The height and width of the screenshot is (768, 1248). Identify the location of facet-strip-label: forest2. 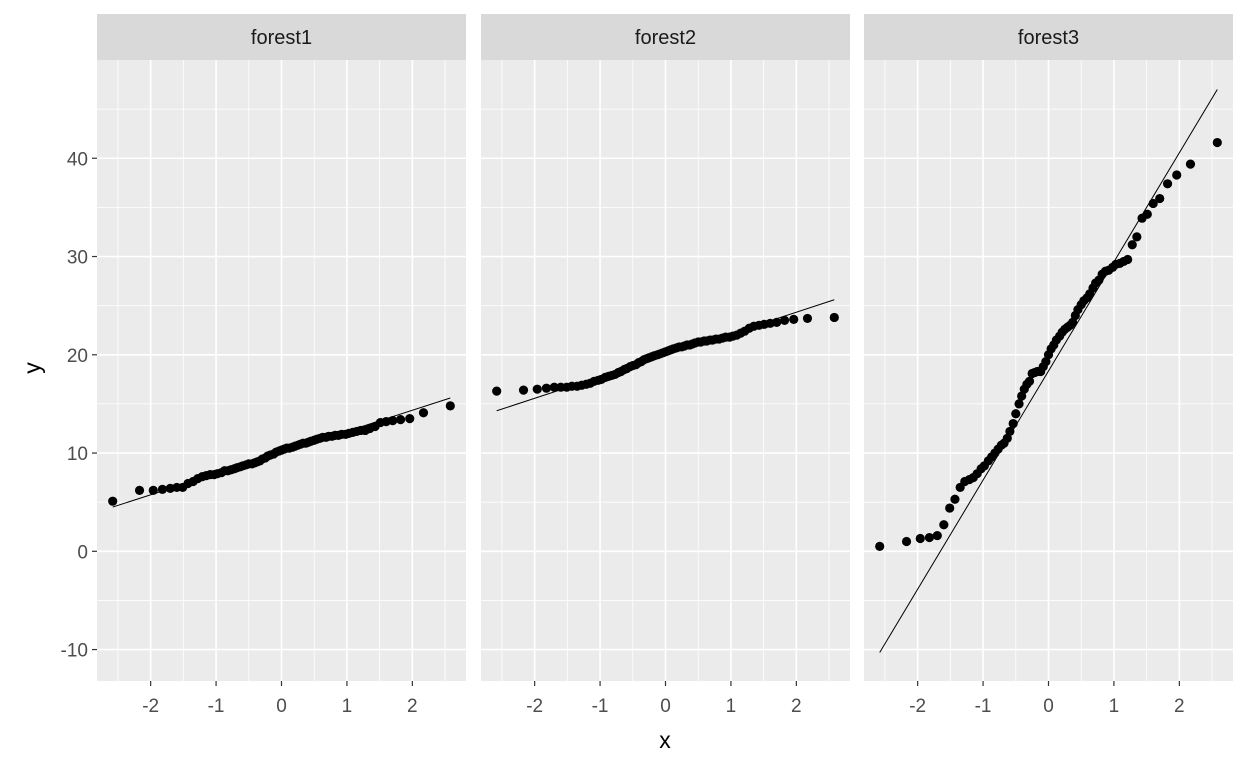
(665, 38).